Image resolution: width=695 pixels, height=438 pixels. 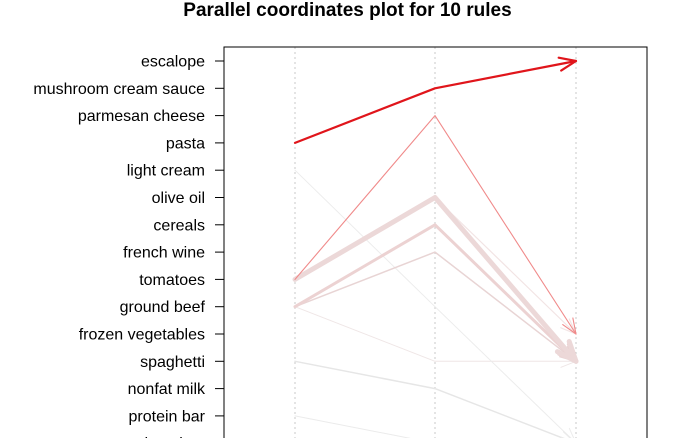 I want to click on y-tick-label: pasta, so click(x=185, y=143).